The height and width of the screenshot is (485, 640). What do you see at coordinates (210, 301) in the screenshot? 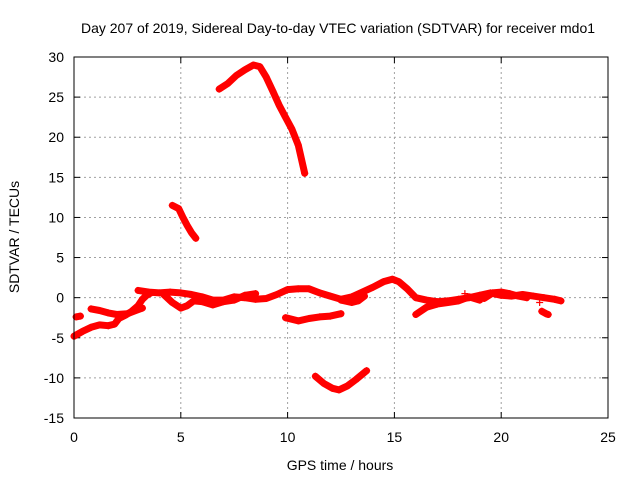
I see `series-arc-dip-five` at bounding box center [210, 301].